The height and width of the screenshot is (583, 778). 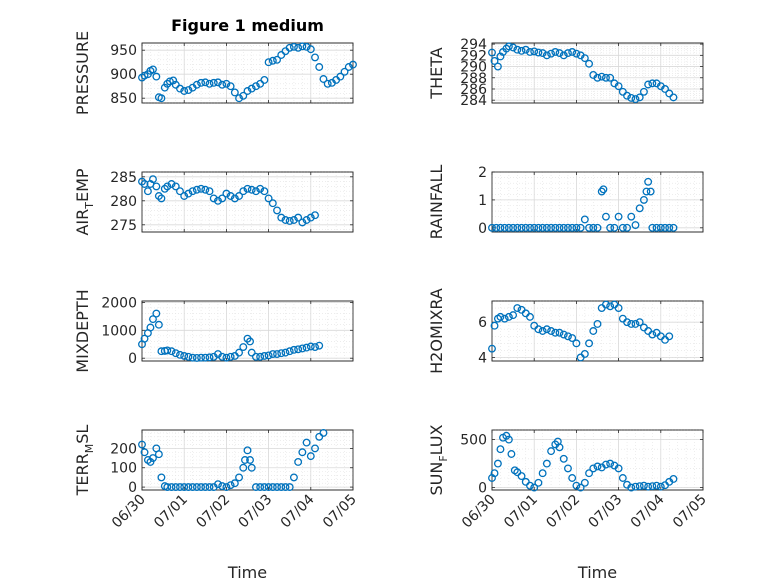 What do you see at coordinates (563, 512) in the screenshot?
I see `x-tick-label: 07/02` at bounding box center [563, 512].